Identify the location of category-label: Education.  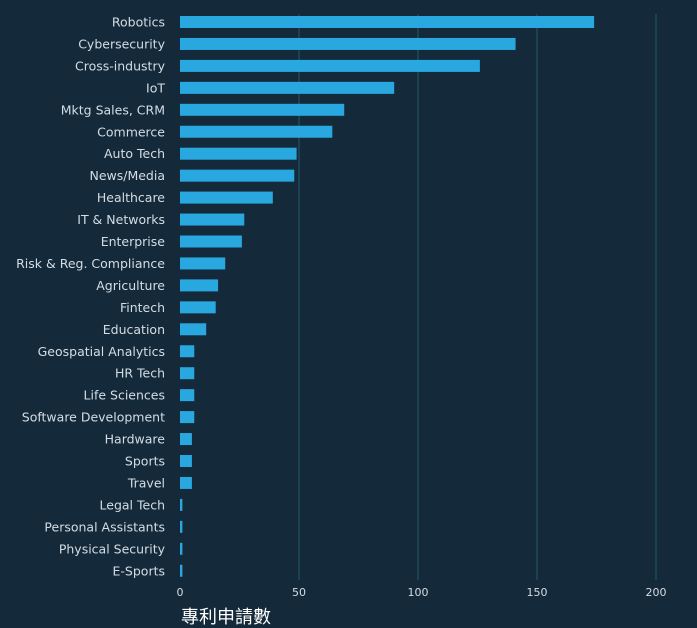
(134, 329).